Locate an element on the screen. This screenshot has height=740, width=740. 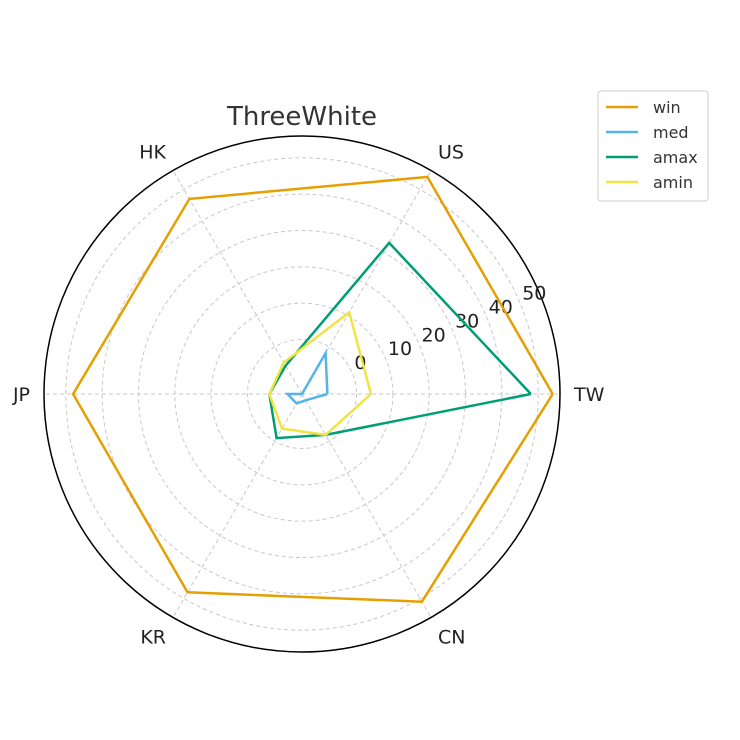
category-label: HK is located at coordinates (152, 152).